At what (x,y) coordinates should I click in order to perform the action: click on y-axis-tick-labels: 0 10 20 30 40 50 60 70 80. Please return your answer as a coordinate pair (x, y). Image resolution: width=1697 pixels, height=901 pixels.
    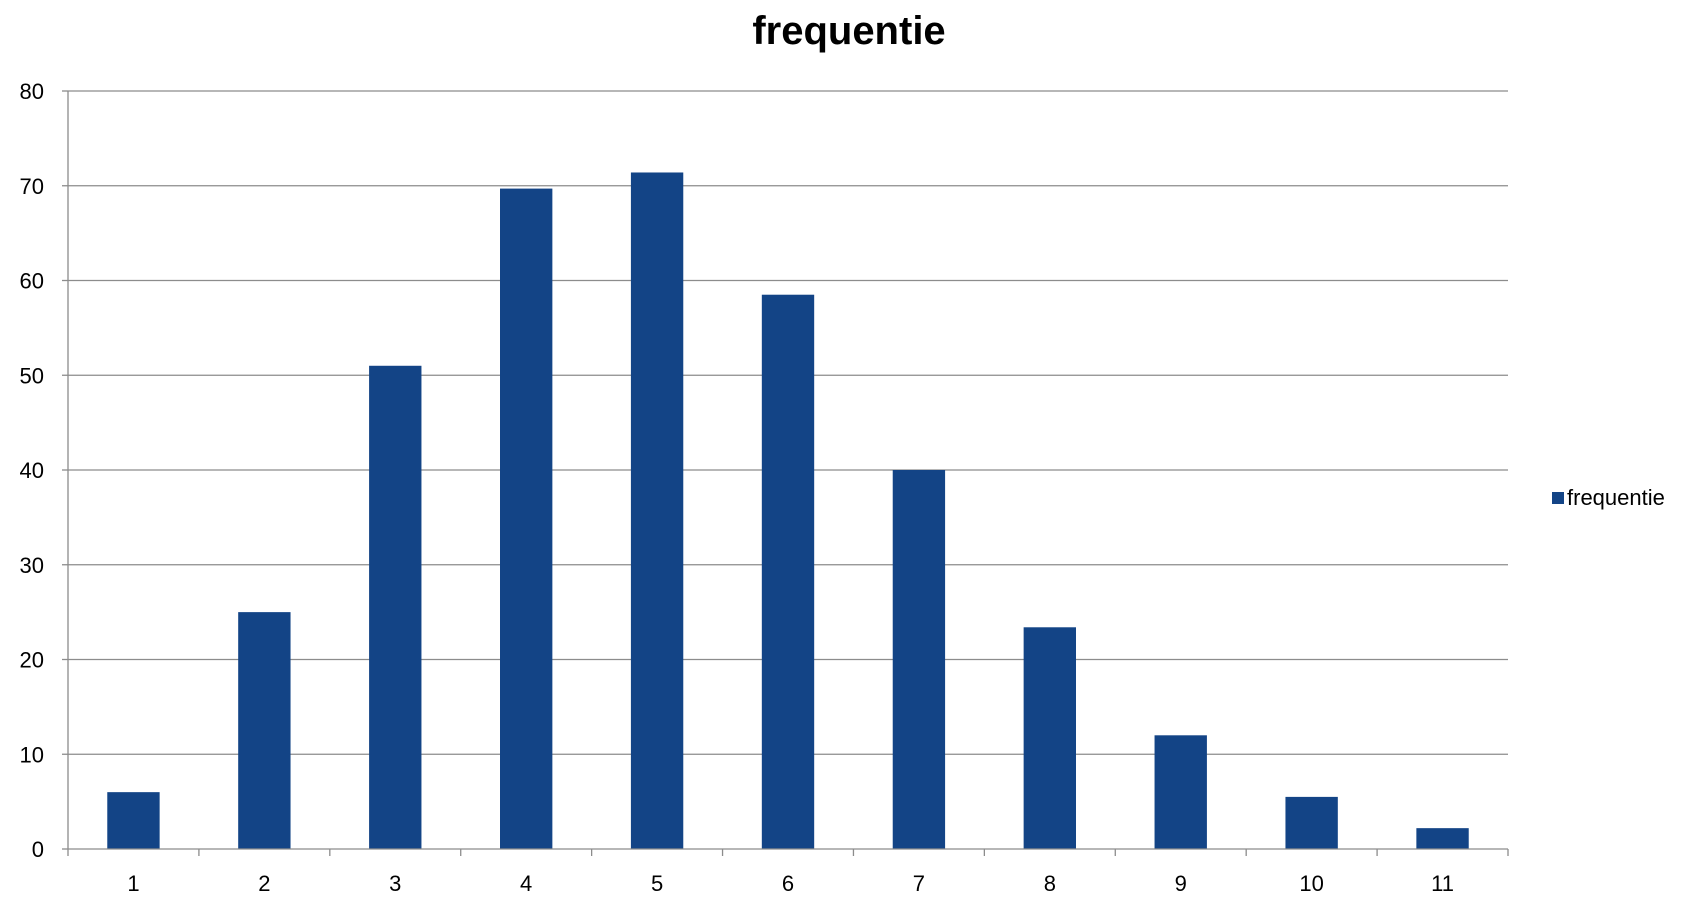
    Looking at the image, I should click on (32, 470).